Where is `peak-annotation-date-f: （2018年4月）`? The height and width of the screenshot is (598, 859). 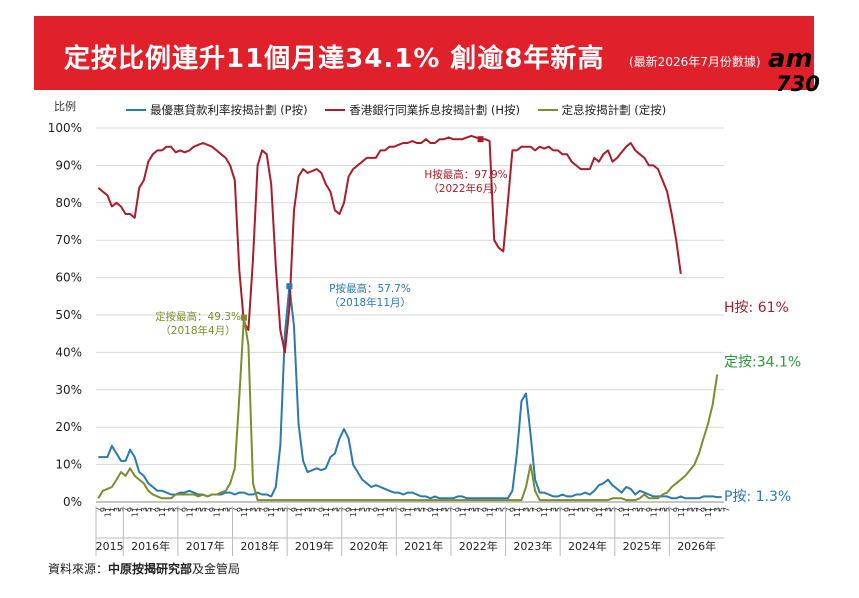
peak-annotation-date-f: （2018年4月） is located at coordinates (197, 330).